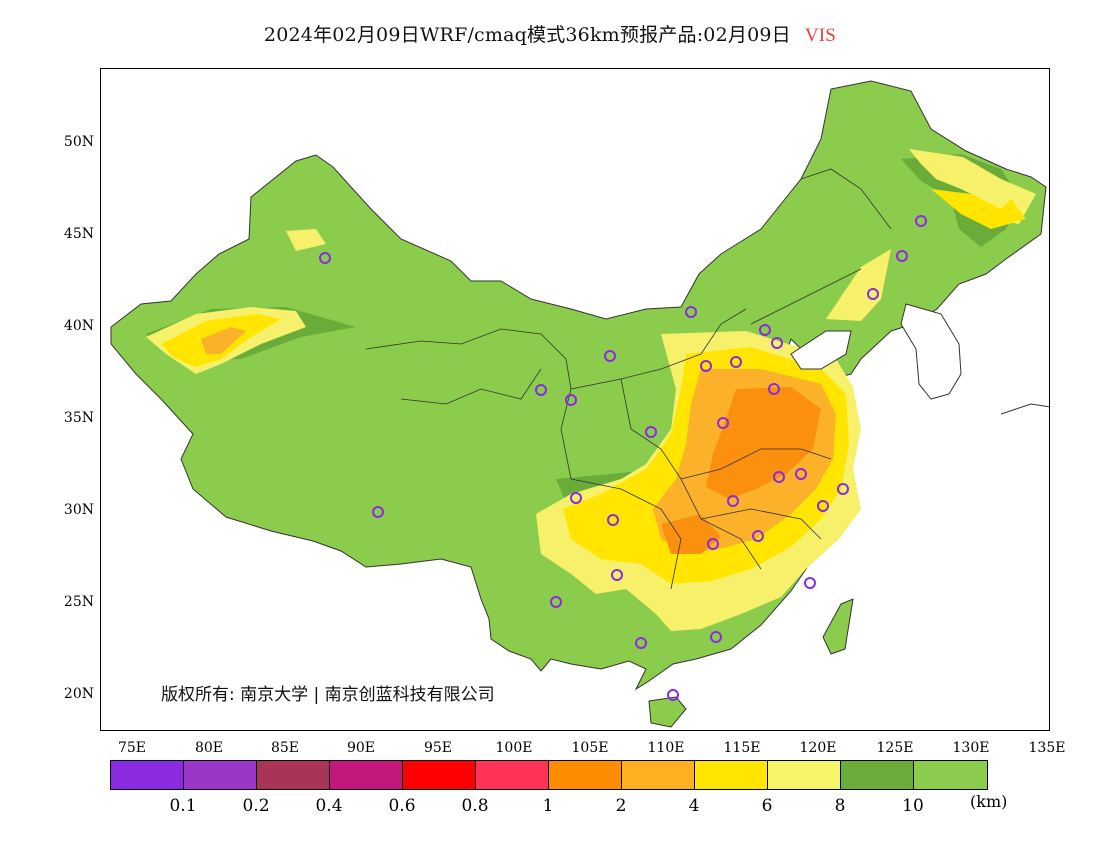  I want to click on legend-label: 0.1, so click(183, 806).